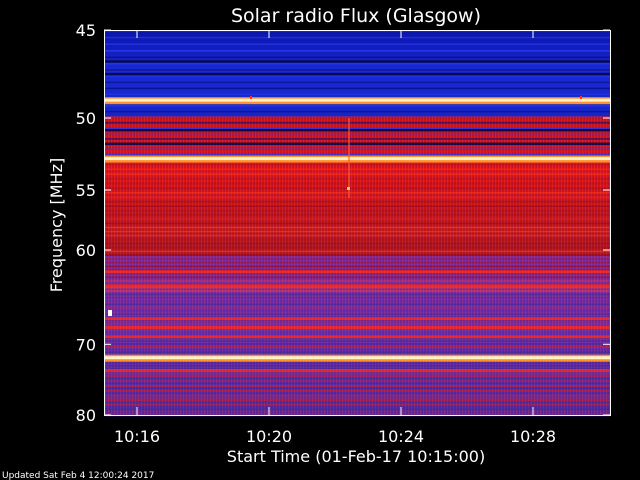  What do you see at coordinates (356, 456) in the screenshot?
I see `x-axis-label: Start Time (01-Feb-17 10:15:00)` at bounding box center [356, 456].